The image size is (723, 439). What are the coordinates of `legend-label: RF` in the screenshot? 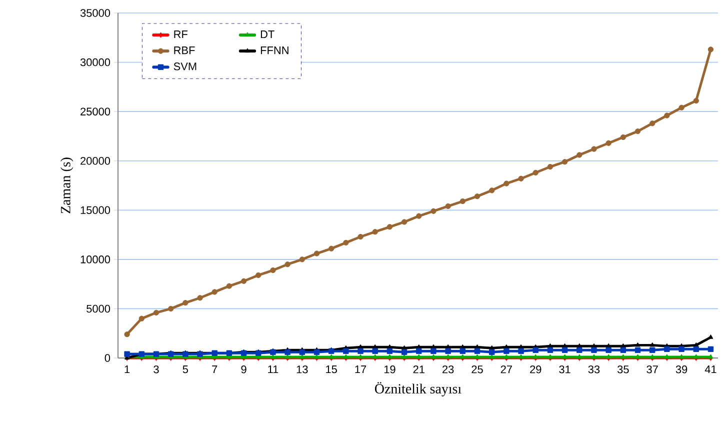 It's located at (181, 34).